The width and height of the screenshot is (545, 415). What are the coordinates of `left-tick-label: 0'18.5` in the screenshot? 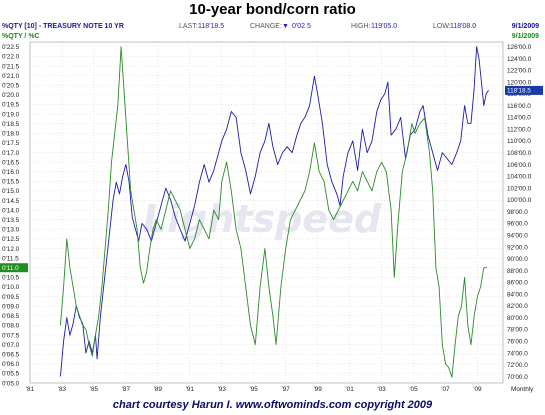 It's located at (11, 124).